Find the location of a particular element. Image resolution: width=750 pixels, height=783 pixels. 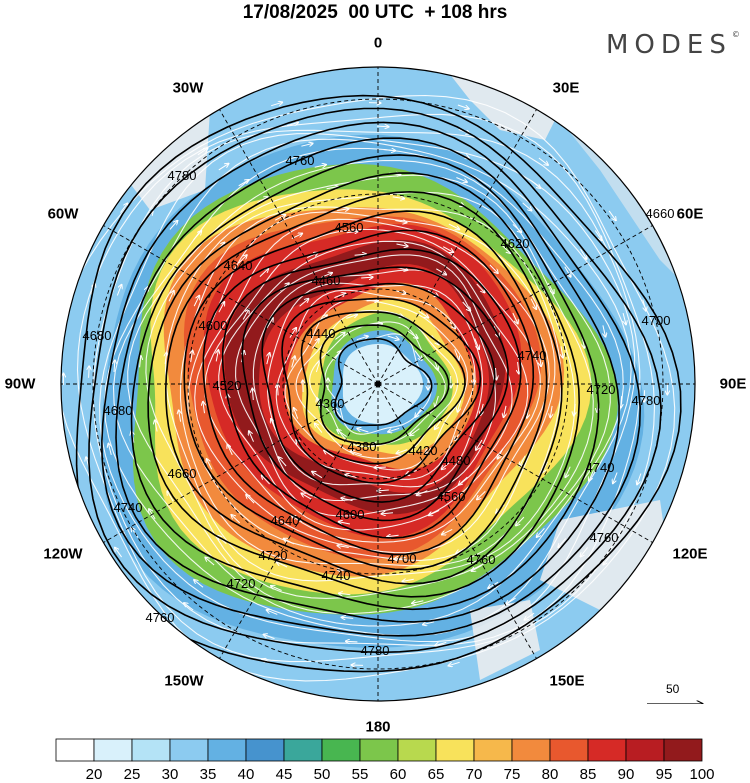

reference-vector-label: 50 is located at coordinates (672, 689).